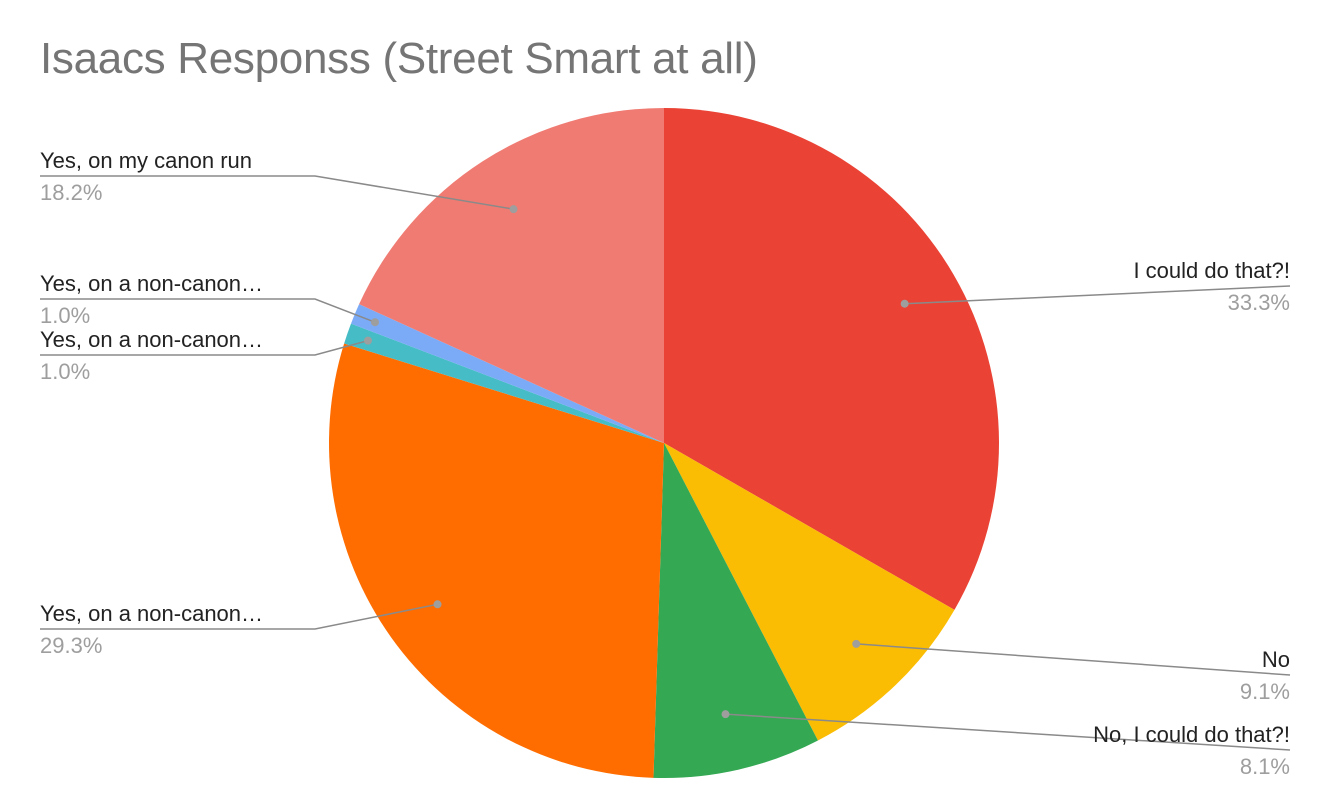 This screenshot has height=810, width=1326. What do you see at coordinates (71, 645) in the screenshot?
I see `slice-percent-label: 29.3%` at bounding box center [71, 645].